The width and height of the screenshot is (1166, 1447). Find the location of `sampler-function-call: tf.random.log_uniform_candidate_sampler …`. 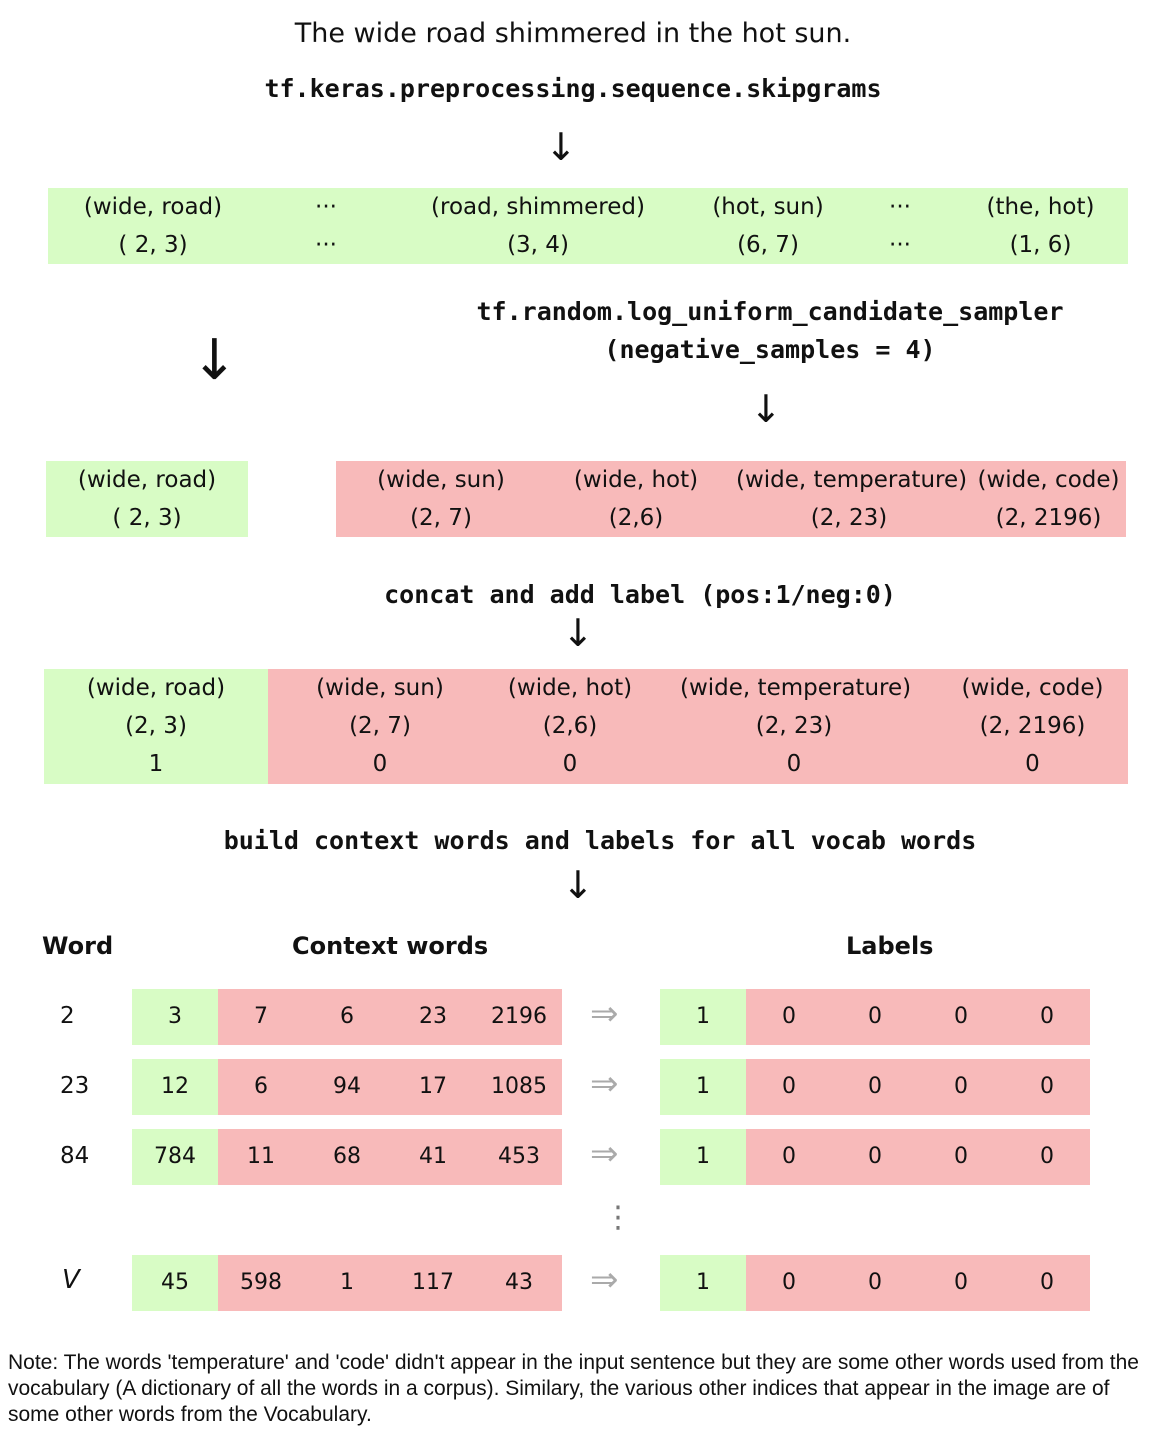

sampler-function-call: tf.random.log_uniform_candidate_sampler … is located at coordinates (770, 331).